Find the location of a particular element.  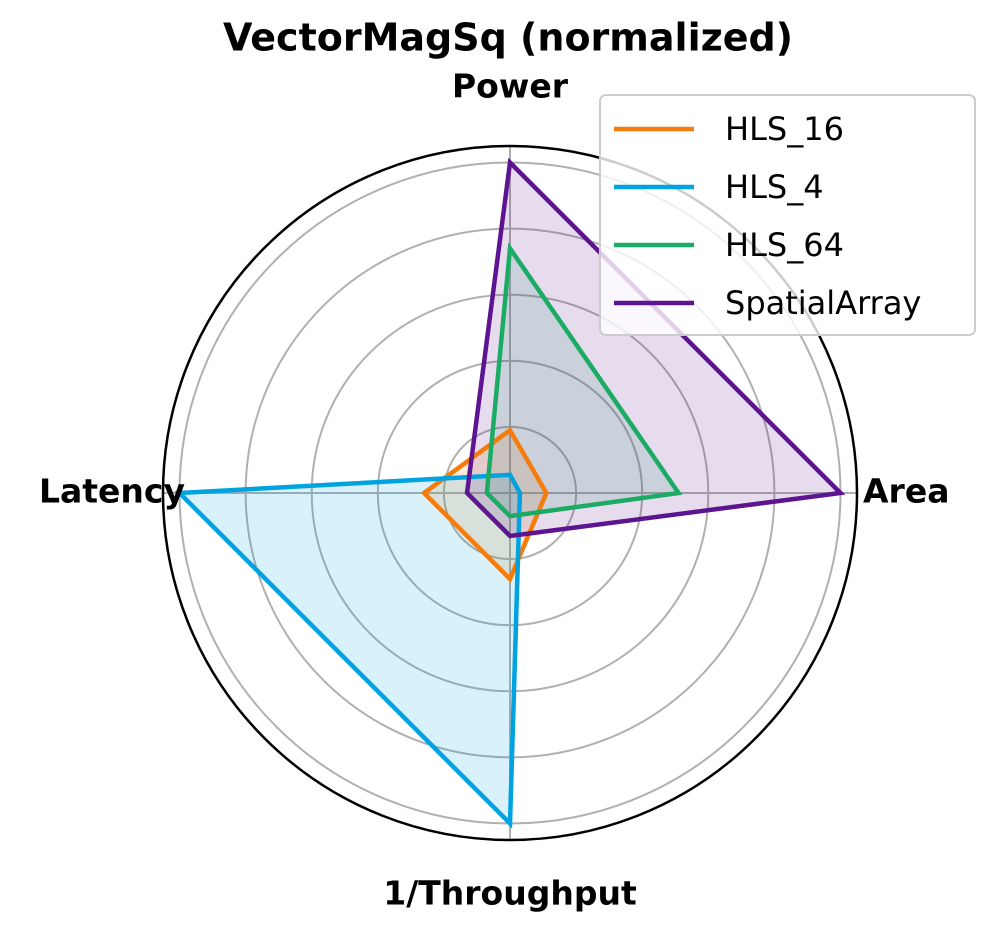

chart-title: VectorMagSq (normalized) is located at coordinates (508, 38).